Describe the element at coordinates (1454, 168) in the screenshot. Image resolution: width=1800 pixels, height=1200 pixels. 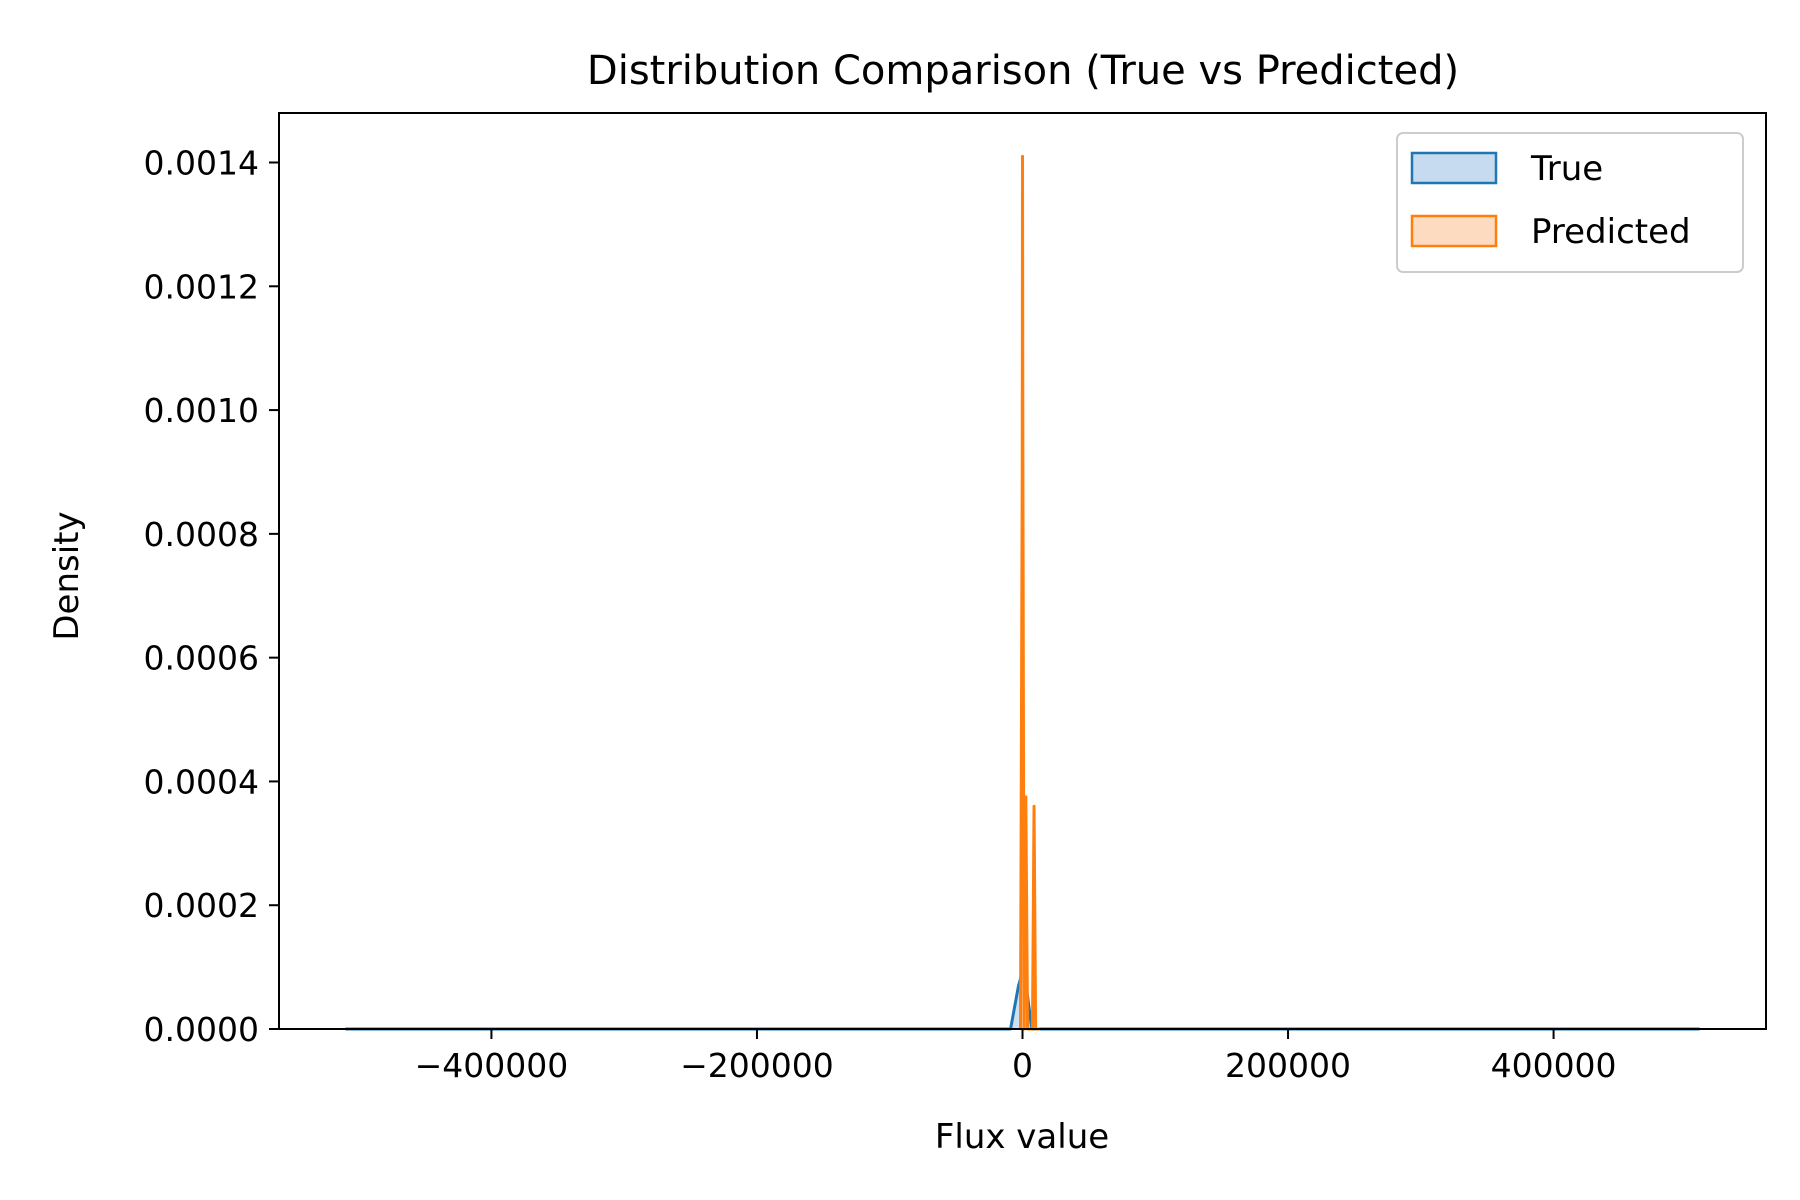
I see `legend-swatch-true` at that location.